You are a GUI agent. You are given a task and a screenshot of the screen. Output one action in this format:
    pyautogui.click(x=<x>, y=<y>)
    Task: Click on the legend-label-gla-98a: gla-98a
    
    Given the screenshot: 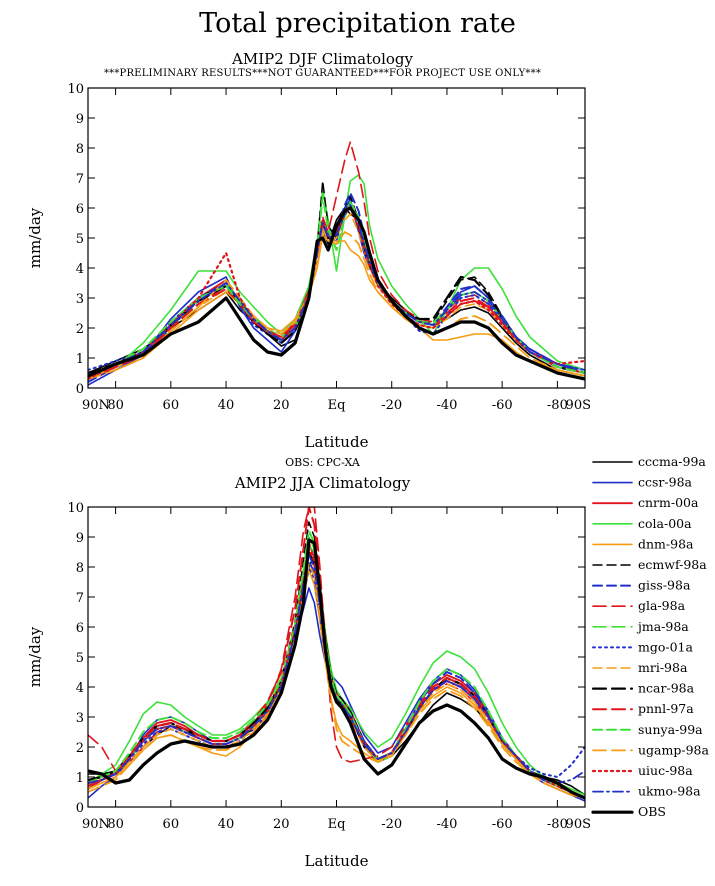 What is the action you would take?
    pyautogui.click(x=662, y=605)
    